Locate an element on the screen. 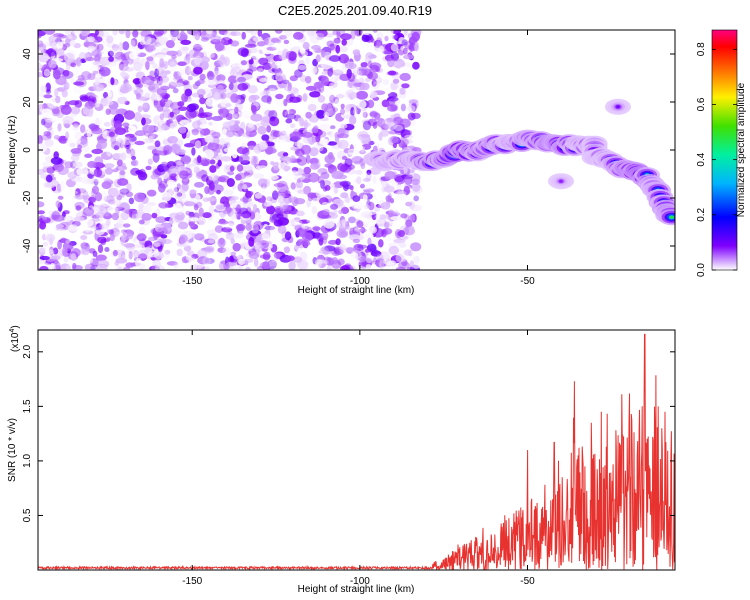  colorbar-gradient is located at coordinates (724, 150).